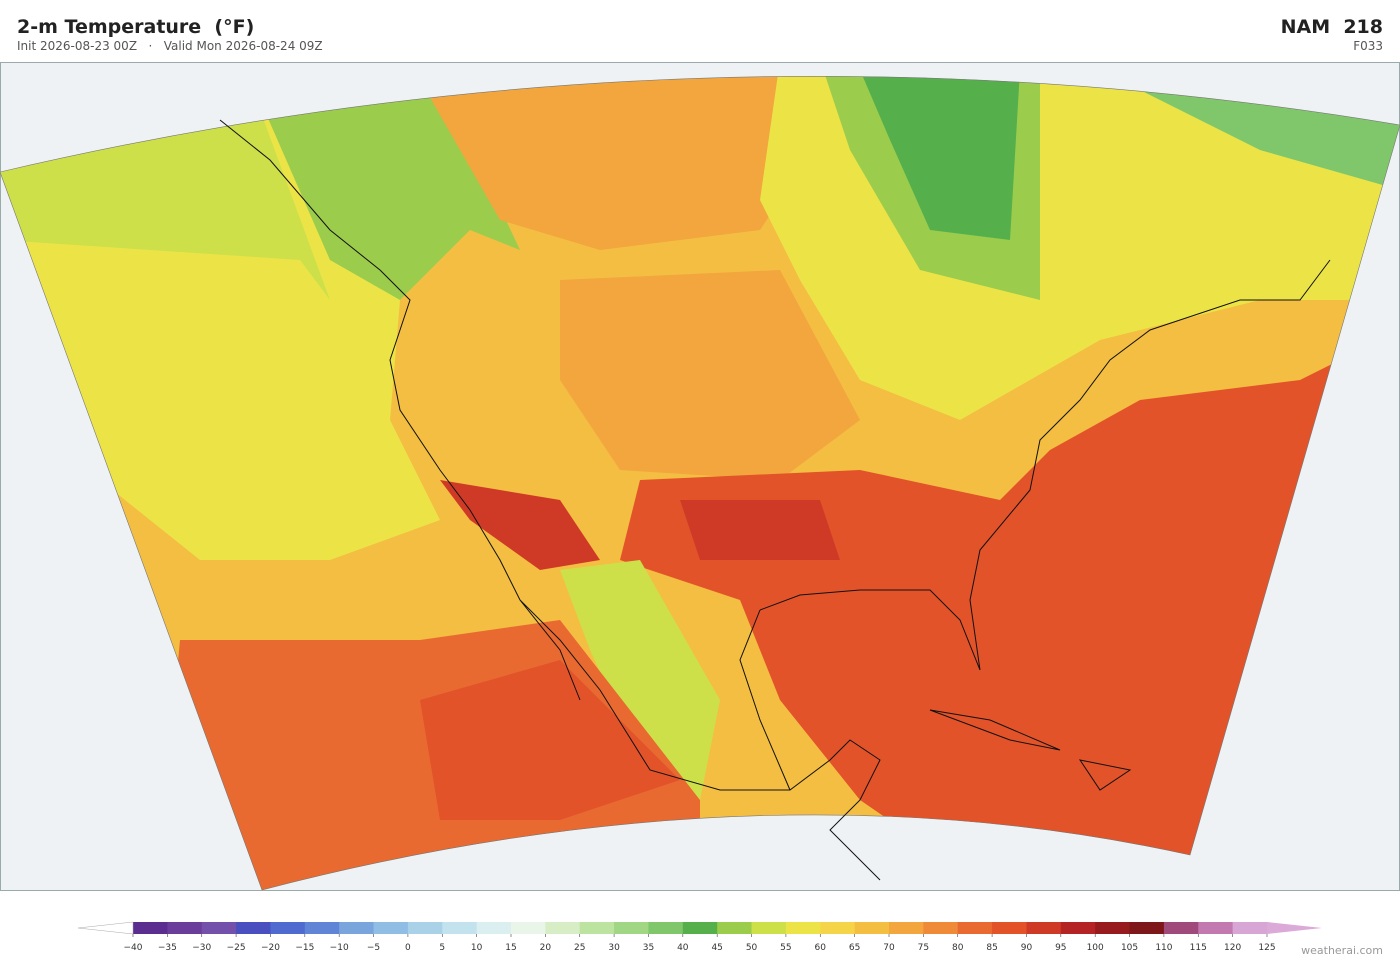  What do you see at coordinates (510, 948) in the screenshot?
I see `colorbar-tick-label: 15` at bounding box center [510, 948].